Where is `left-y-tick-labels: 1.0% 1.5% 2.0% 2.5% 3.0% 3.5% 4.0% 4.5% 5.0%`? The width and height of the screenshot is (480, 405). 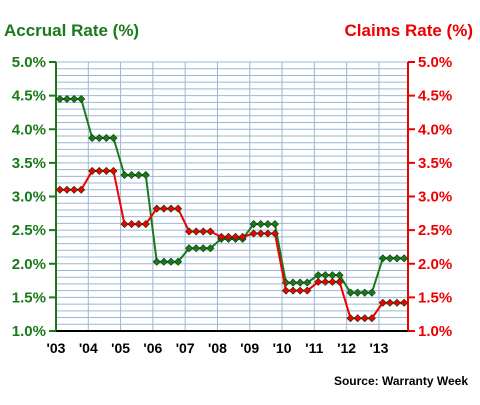 left-y-tick-labels: 1.0% 1.5% 2.0% 2.5% 3.0% 3.5% 4.0% 4.5% 5.0% is located at coordinates (29, 197).